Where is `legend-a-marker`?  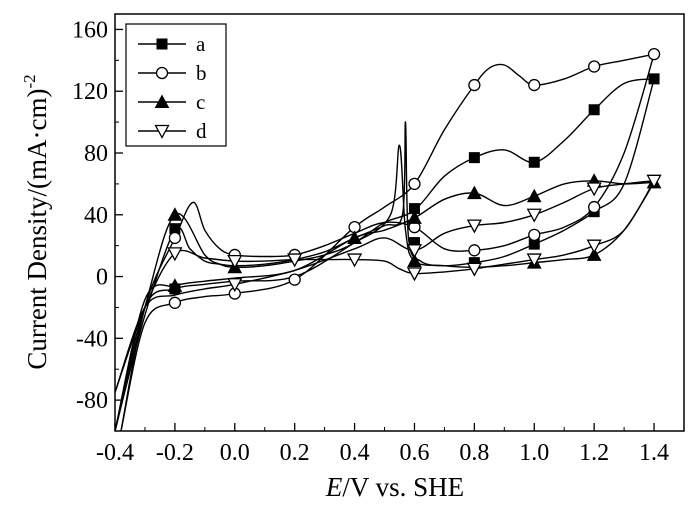
legend-a-marker is located at coordinates (162, 44).